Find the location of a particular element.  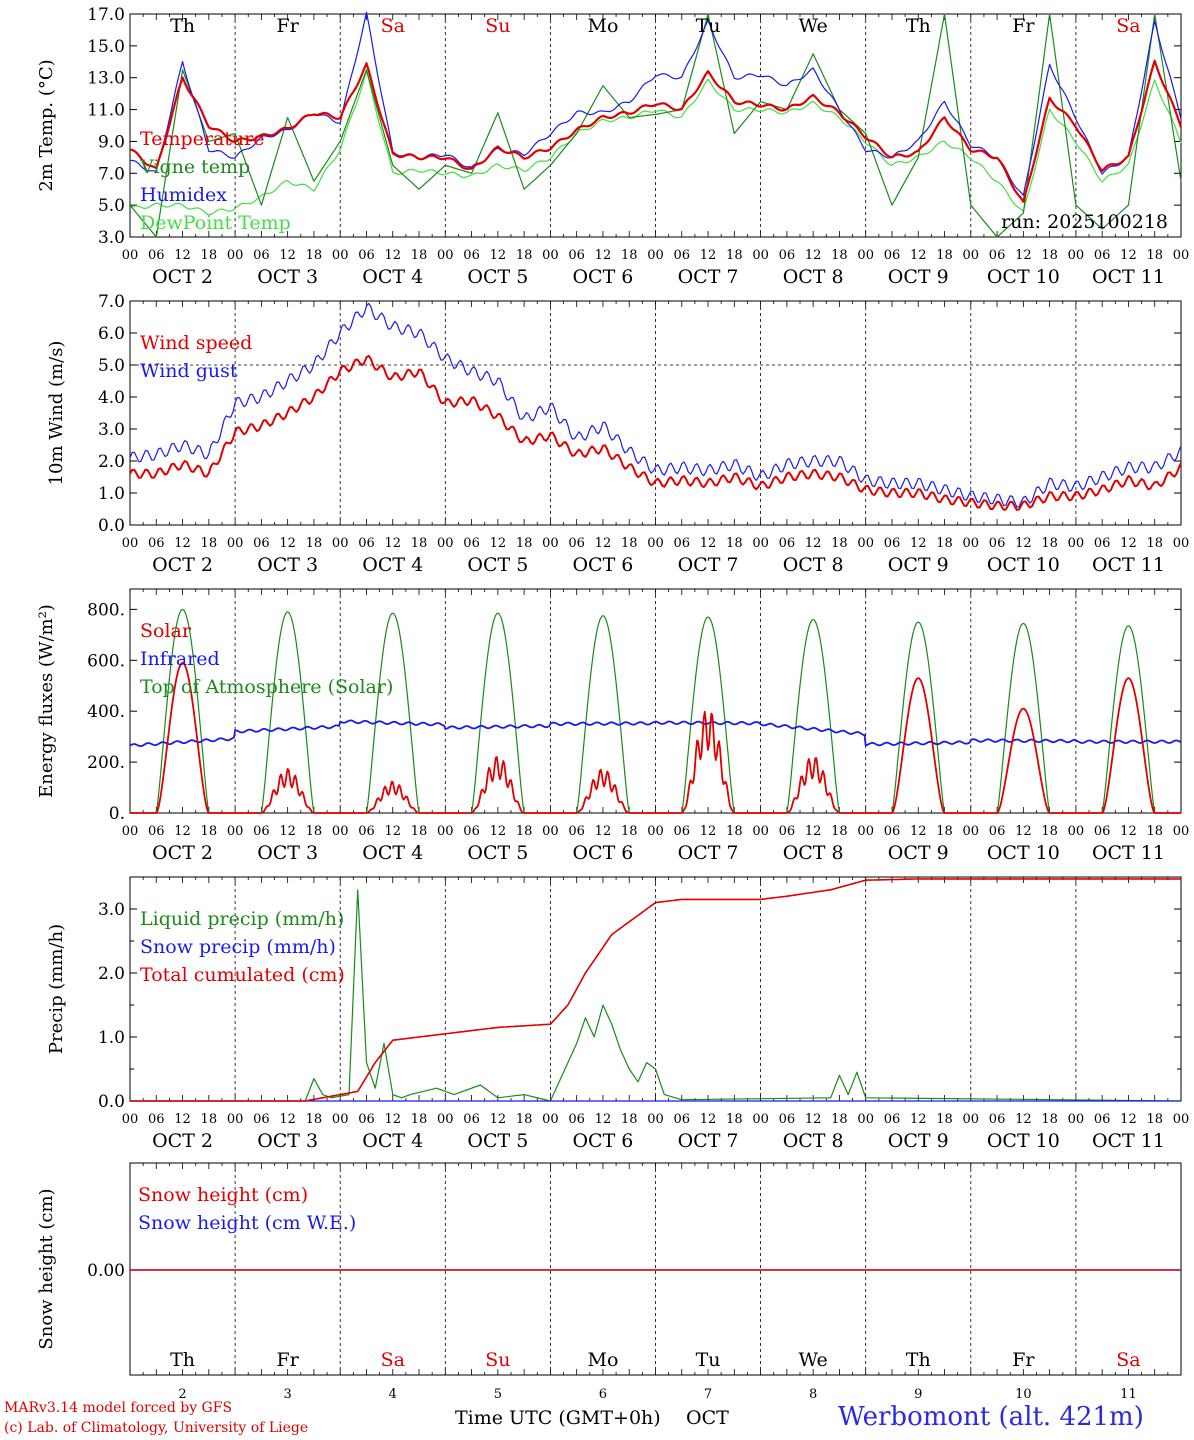

y-tick-label: 4.0 is located at coordinates (111, 398).